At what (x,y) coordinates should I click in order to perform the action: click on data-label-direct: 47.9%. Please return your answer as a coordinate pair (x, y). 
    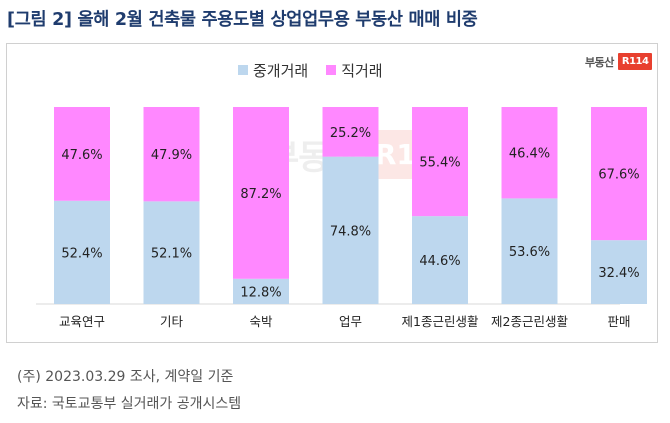
    Looking at the image, I should click on (171, 155).